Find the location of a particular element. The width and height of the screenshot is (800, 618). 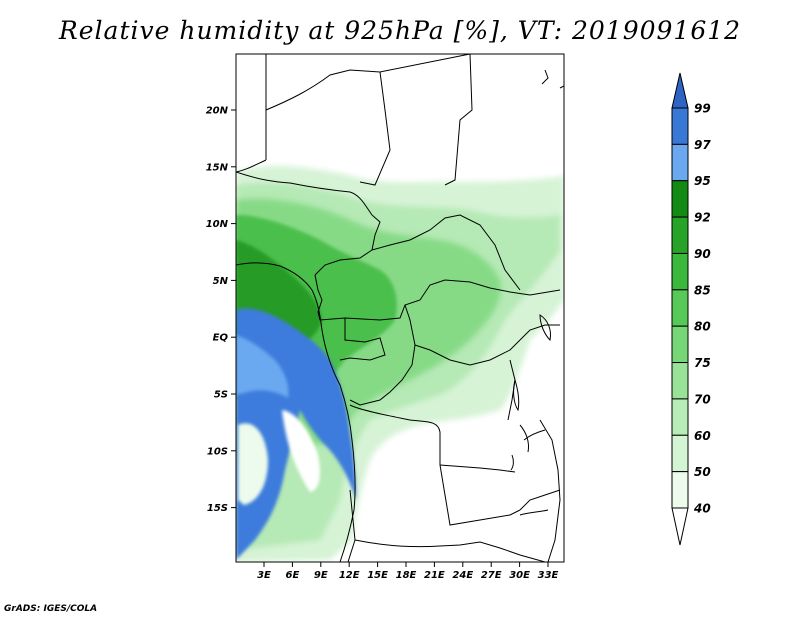

latitude-label: 10N is located at coordinates (217, 224).